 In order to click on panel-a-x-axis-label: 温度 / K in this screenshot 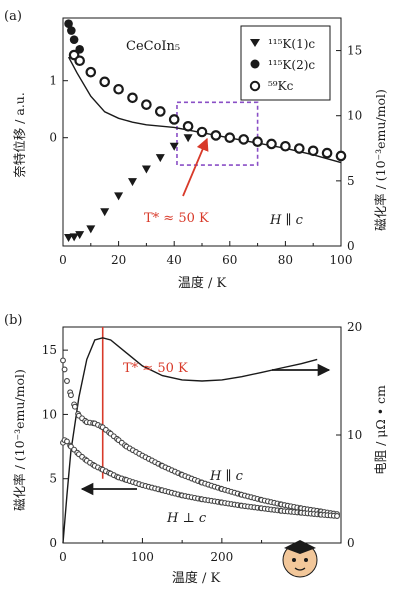, I will do `click(202, 283)`.